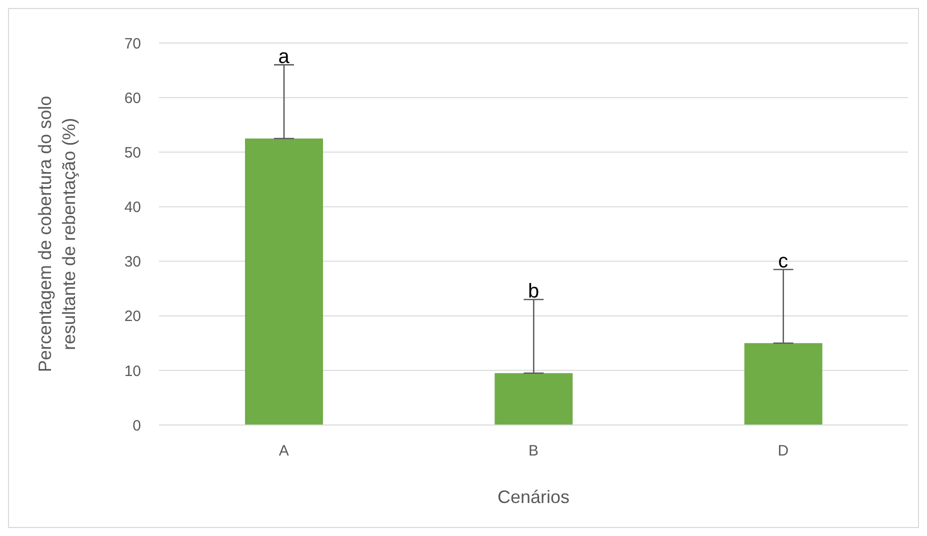  Describe the element at coordinates (57, 234) in the screenshot. I see `y-axis-title: Percentagem de cobertura do solo resultante de rebentação (%)` at that location.